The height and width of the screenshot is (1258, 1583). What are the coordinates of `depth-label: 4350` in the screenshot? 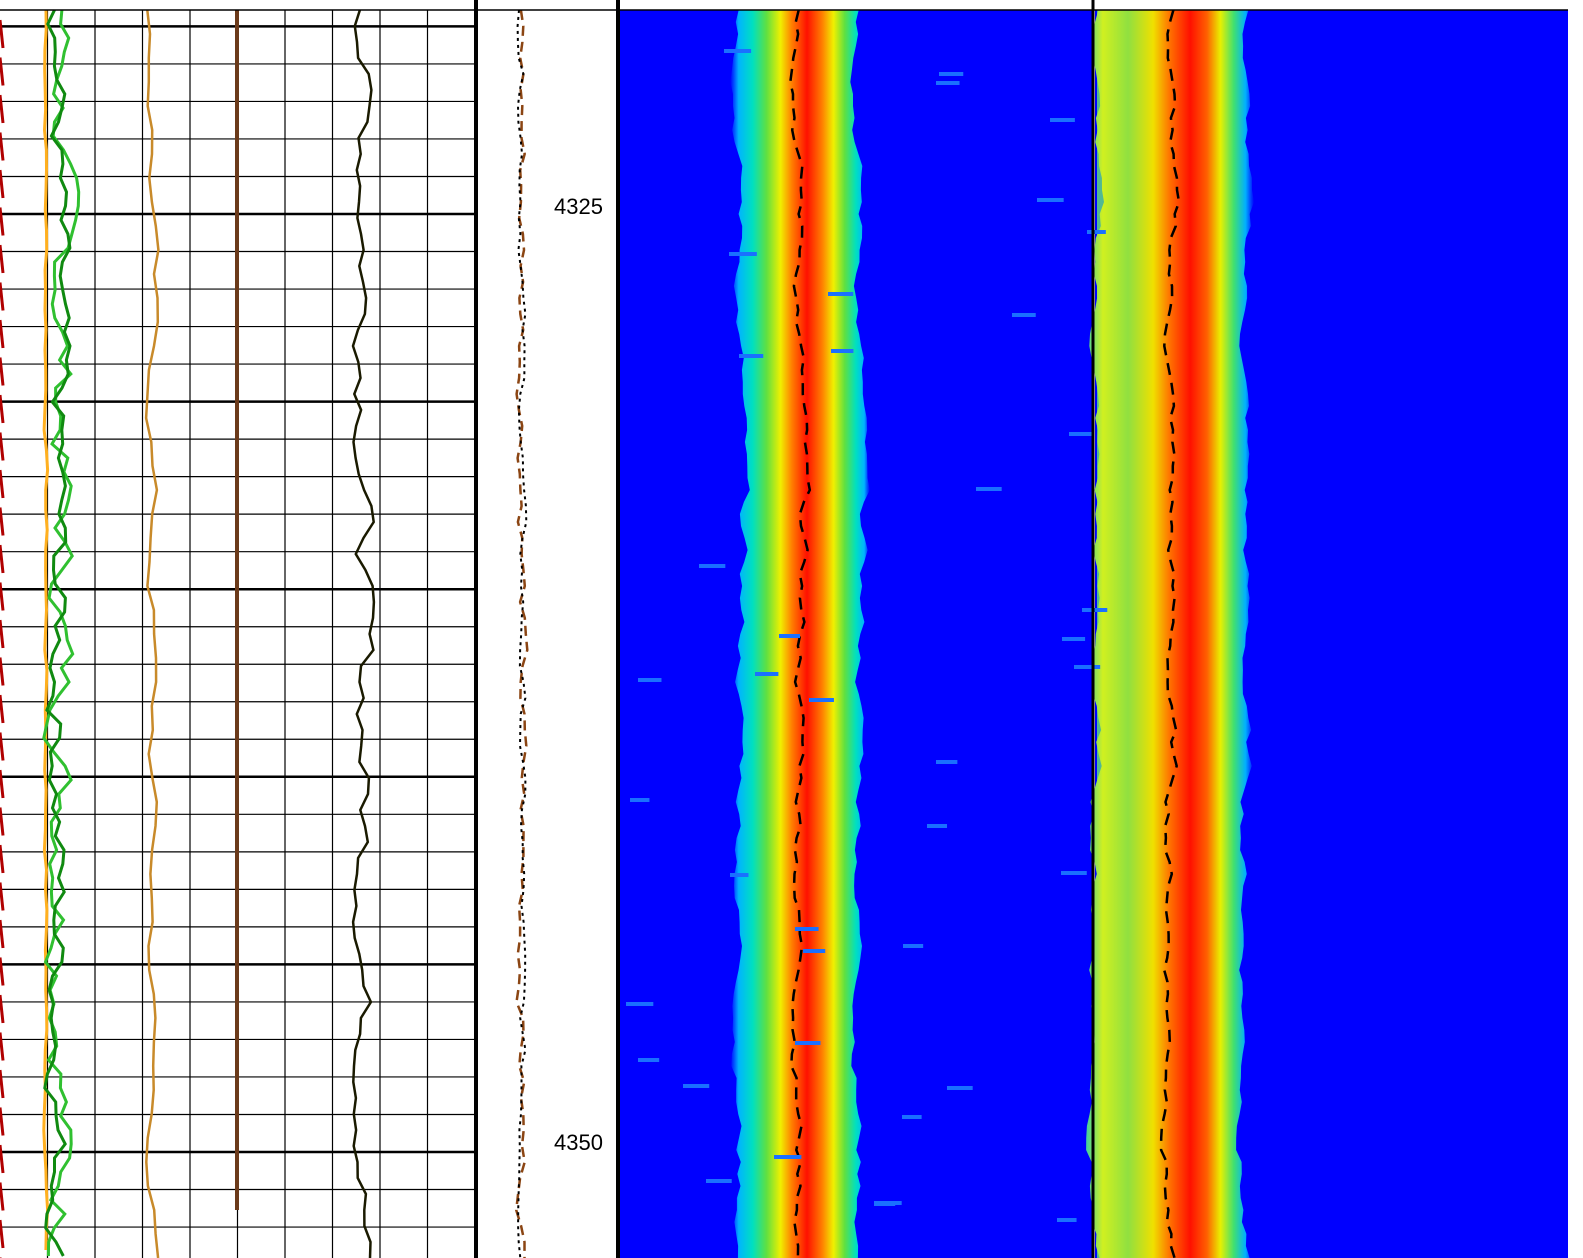 It's located at (578, 1142).